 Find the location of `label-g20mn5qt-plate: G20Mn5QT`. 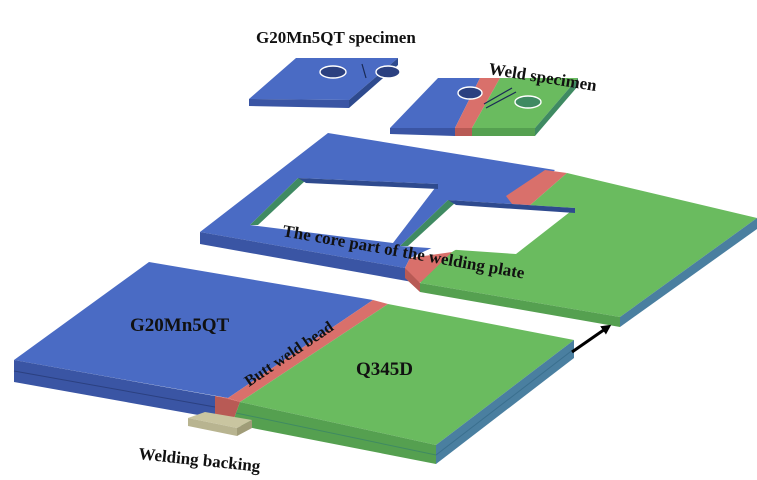

label-g20mn5qt-plate: G20Mn5QT is located at coordinates (180, 325).